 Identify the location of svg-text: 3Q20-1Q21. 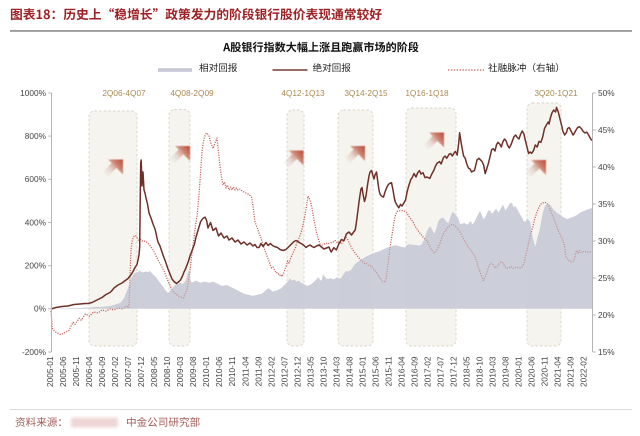
(556, 93).